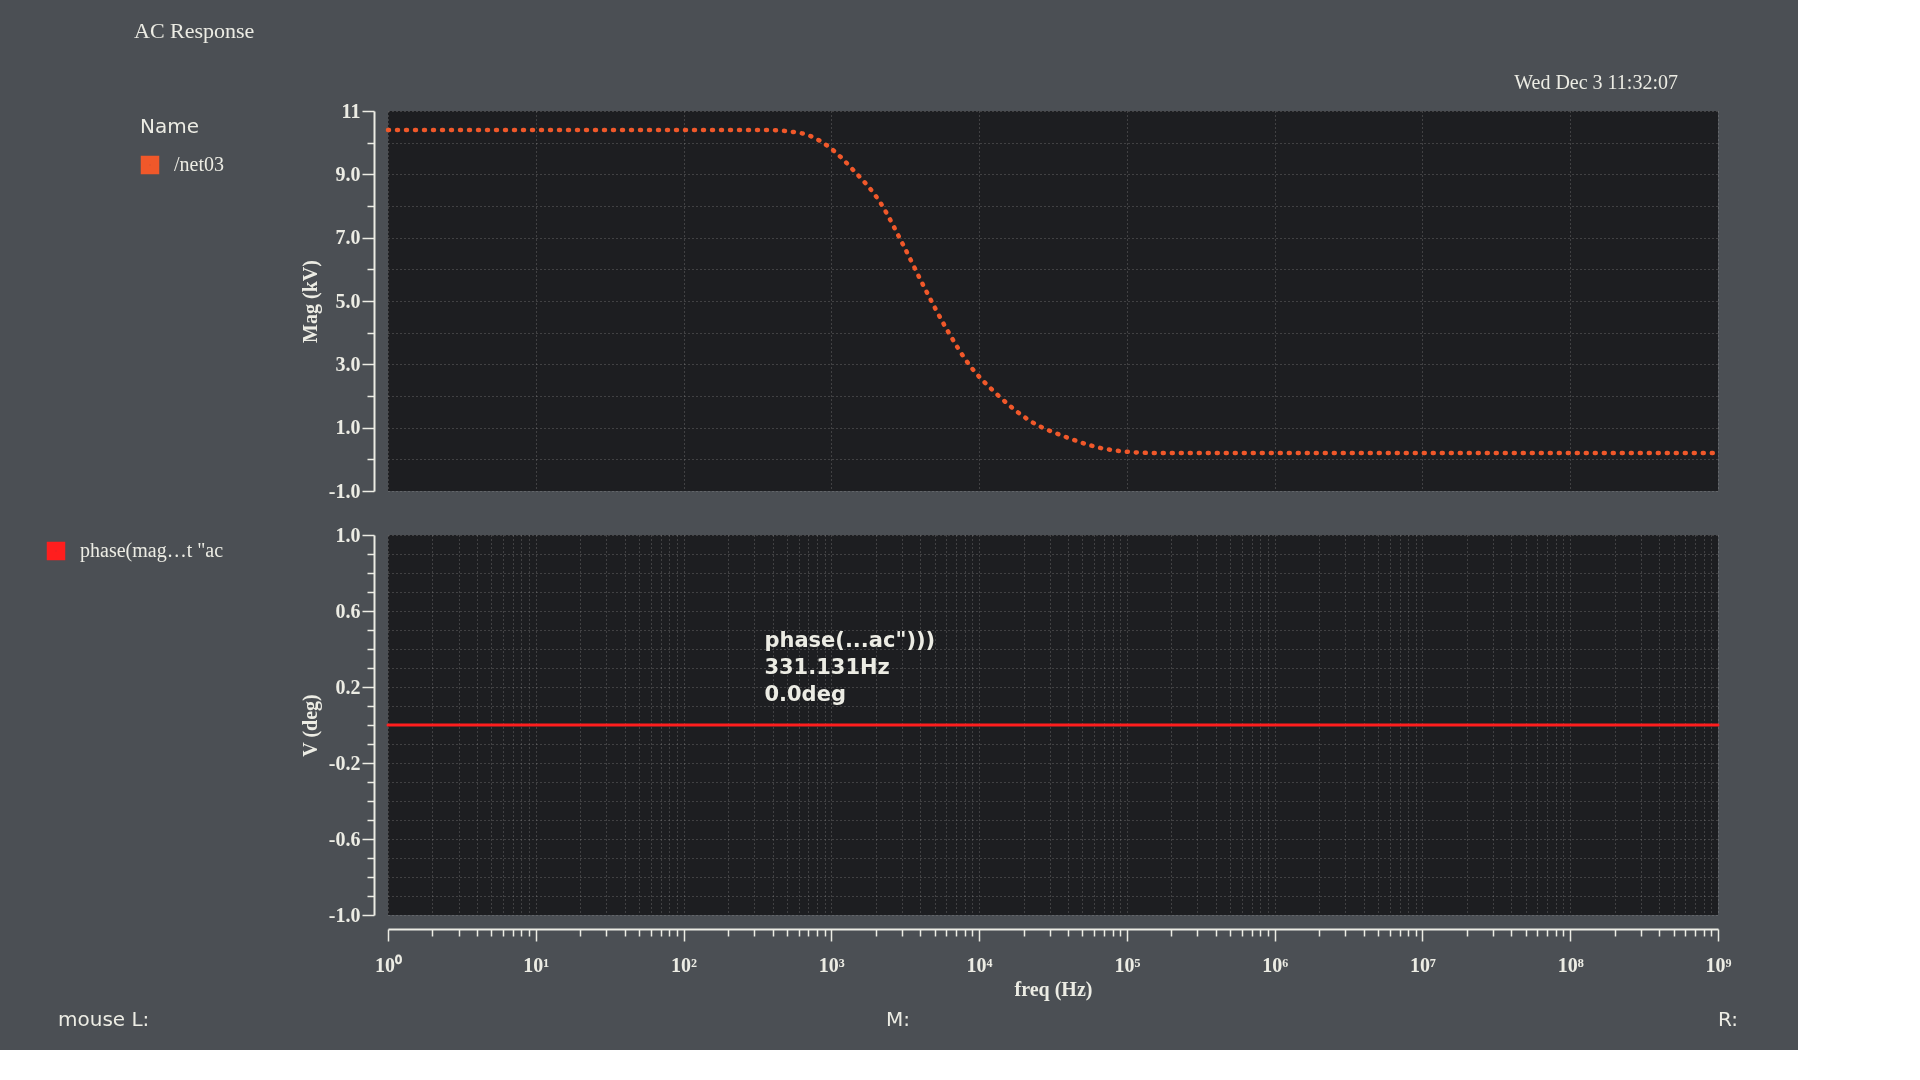 The image size is (1920, 1080). Describe the element at coordinates (1718, 964) in the screenshot. I see `x-tick-label: 10⁹` at that location.